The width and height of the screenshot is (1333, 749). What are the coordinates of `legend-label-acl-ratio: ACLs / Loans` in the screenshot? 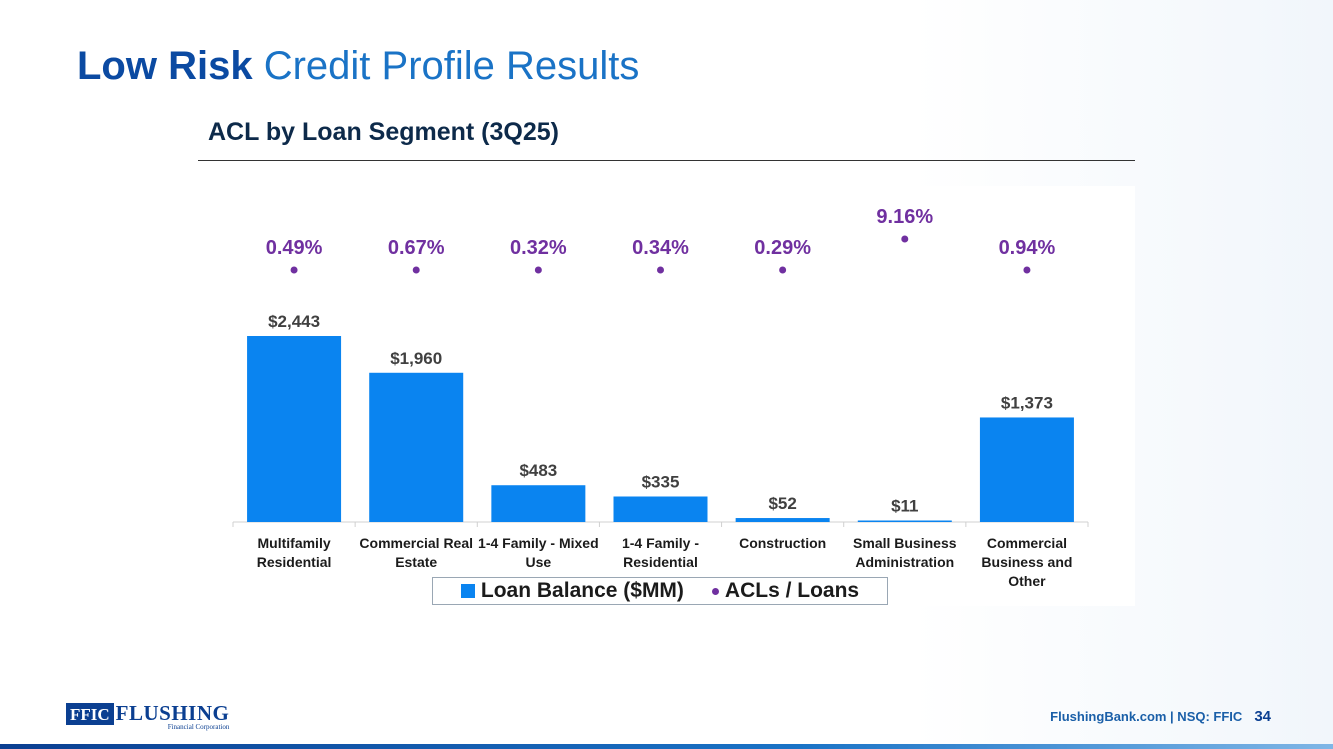 It's located at (792, 590).